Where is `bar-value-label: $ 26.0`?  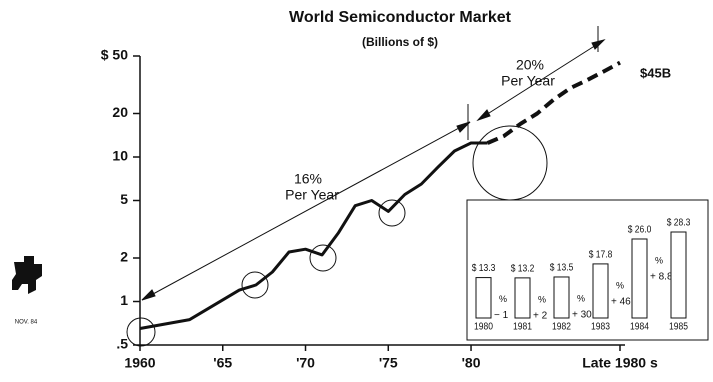 bar-value-label: $ 26.0 is located at coordinates (640, 229).